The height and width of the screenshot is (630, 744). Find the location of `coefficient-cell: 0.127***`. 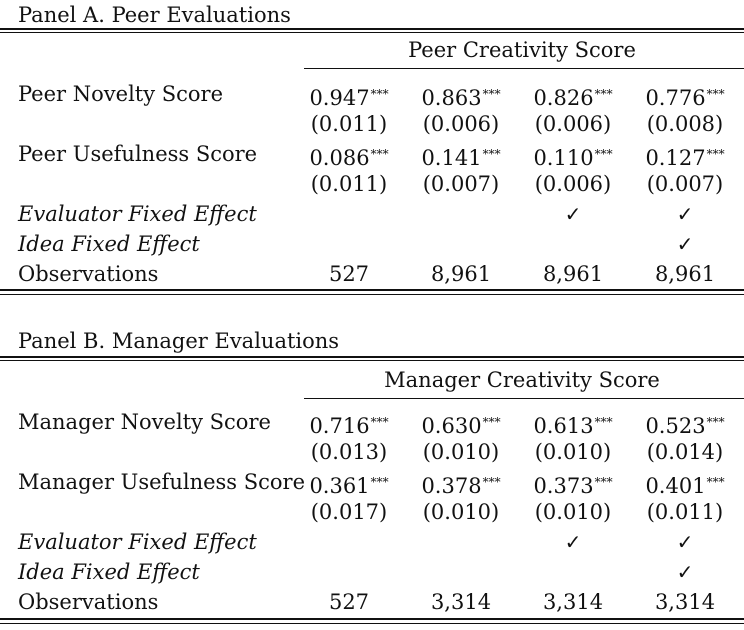

coefficient-cell: 0.127*** is located at coordinates (685, 156).